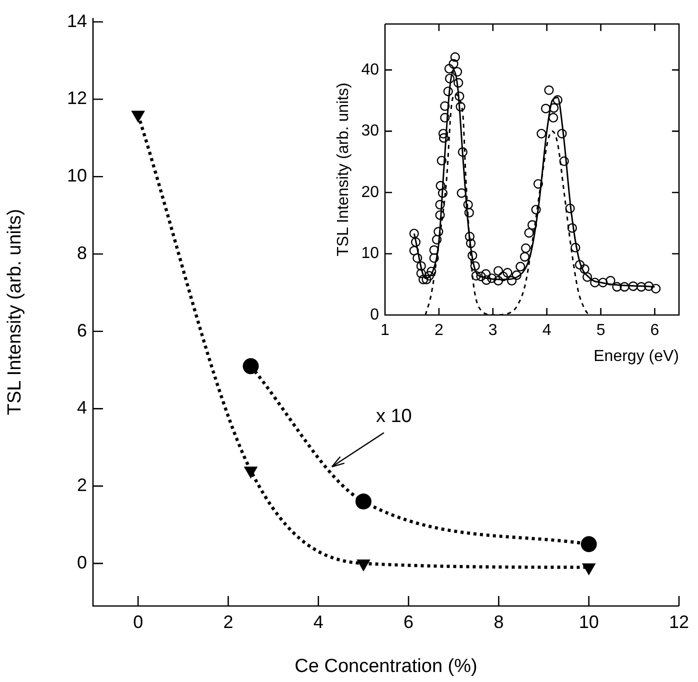  Describe the element at coordinates (81, 252) in the screenshot. I see `y-tick-label: 8` at that location.